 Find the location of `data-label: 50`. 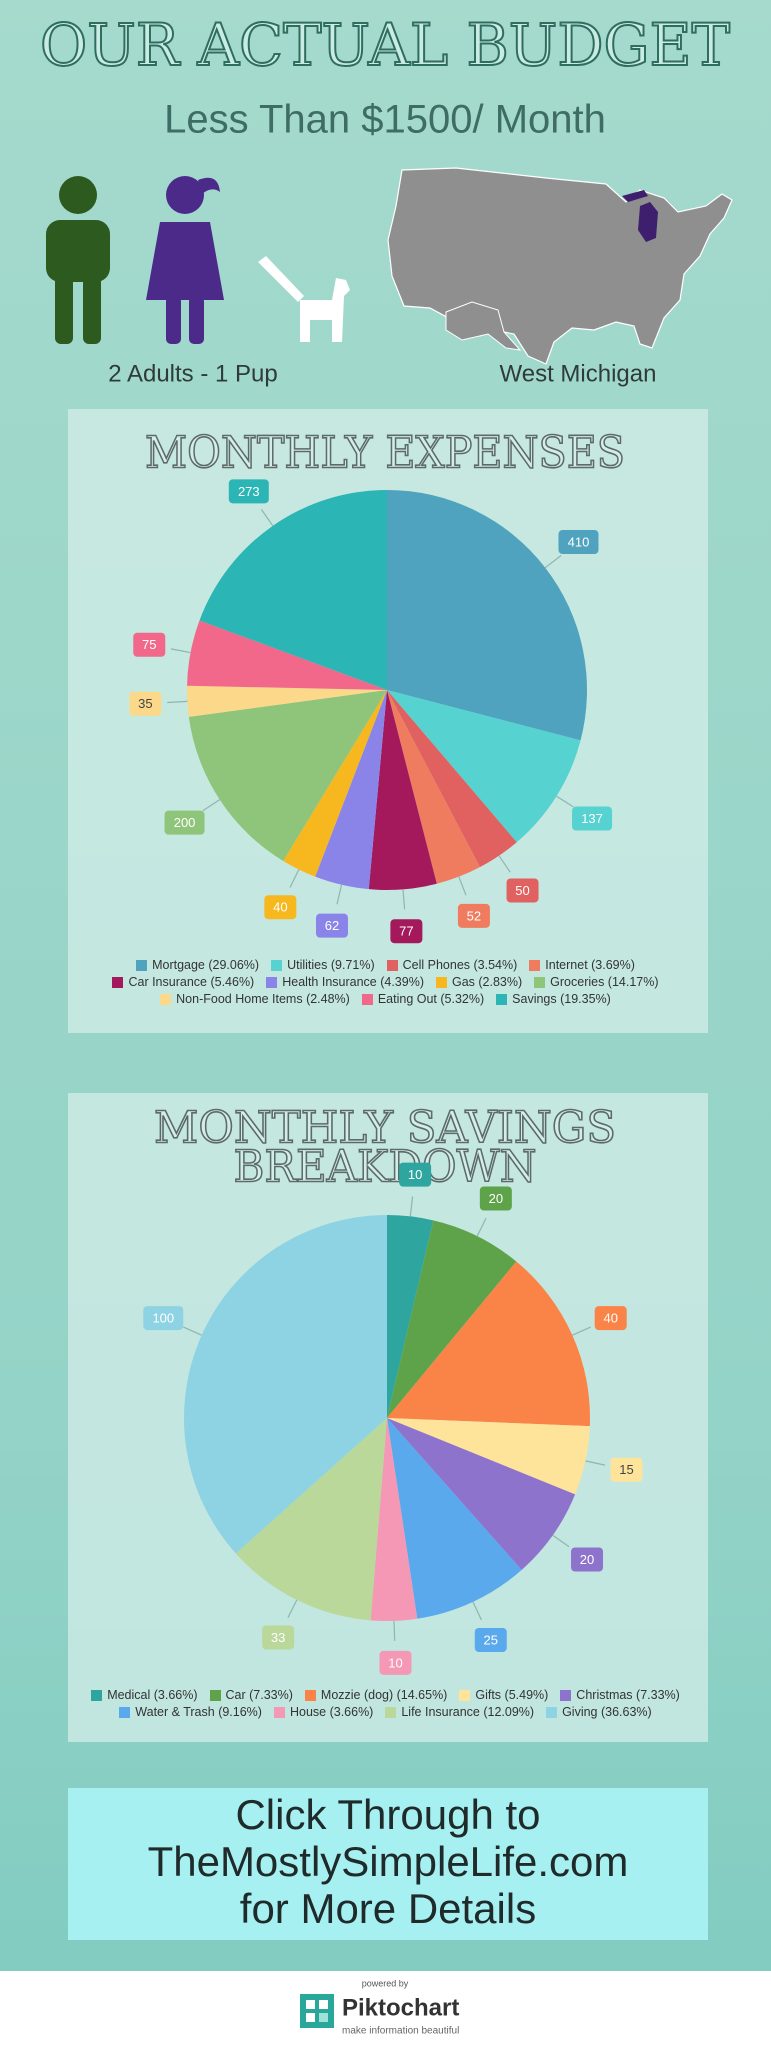

data-label: 50 is located at coordinates (522, 890).